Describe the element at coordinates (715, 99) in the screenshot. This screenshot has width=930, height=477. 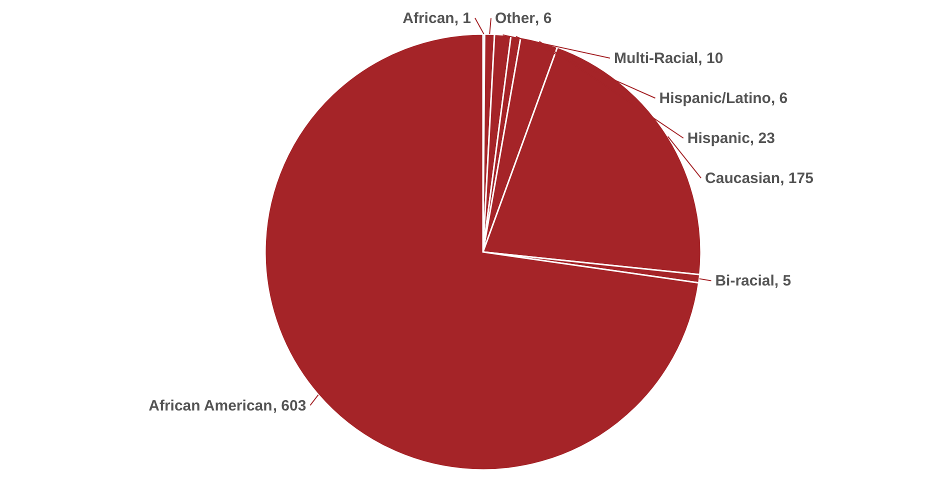
I see `slice-label: Hispanic/Latino` at that location.